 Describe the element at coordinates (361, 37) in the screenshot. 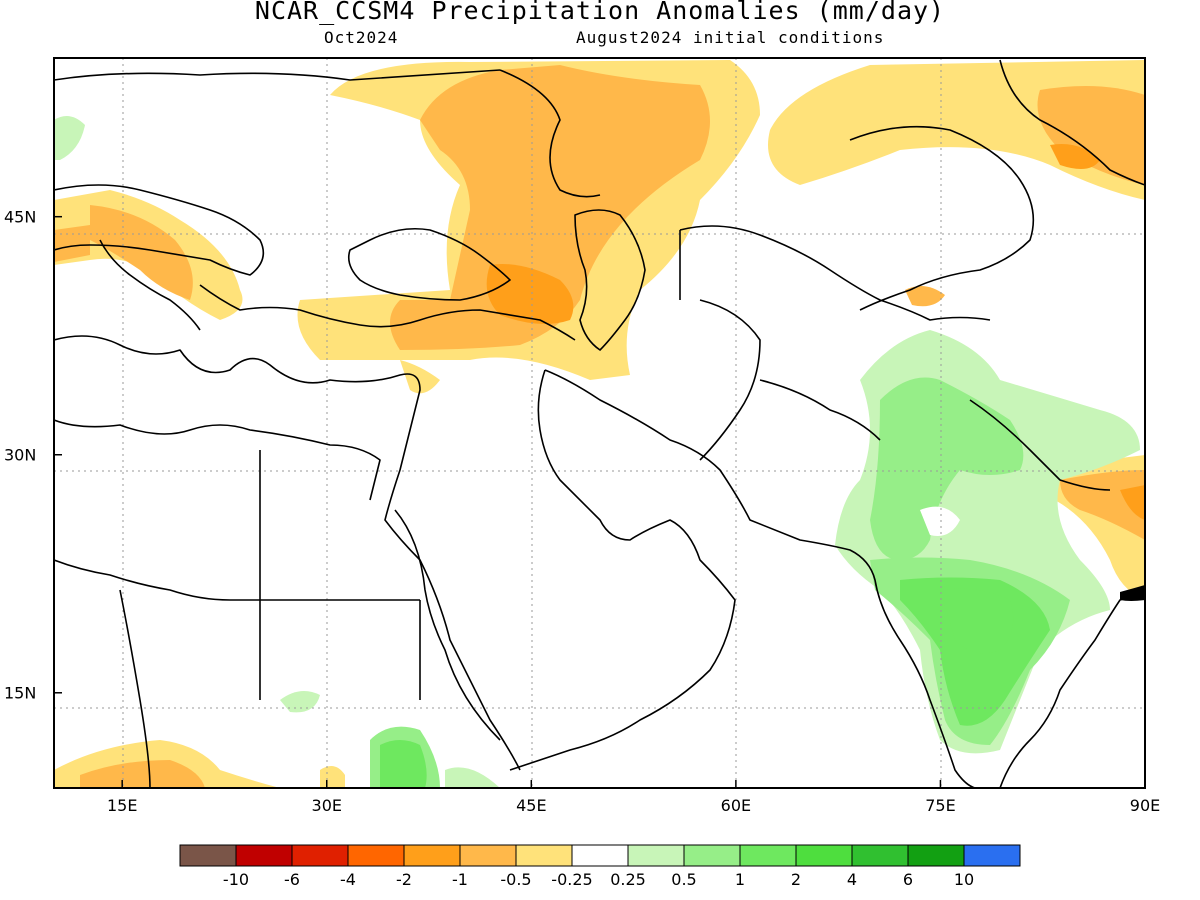

I see `forecast-month: Oct2024` at that location.